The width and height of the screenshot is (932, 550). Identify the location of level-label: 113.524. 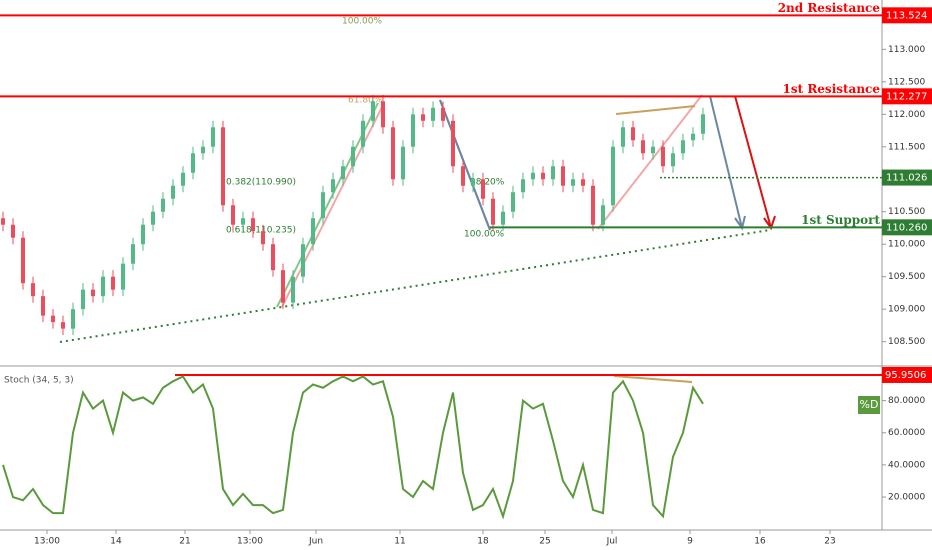
(906, 15).